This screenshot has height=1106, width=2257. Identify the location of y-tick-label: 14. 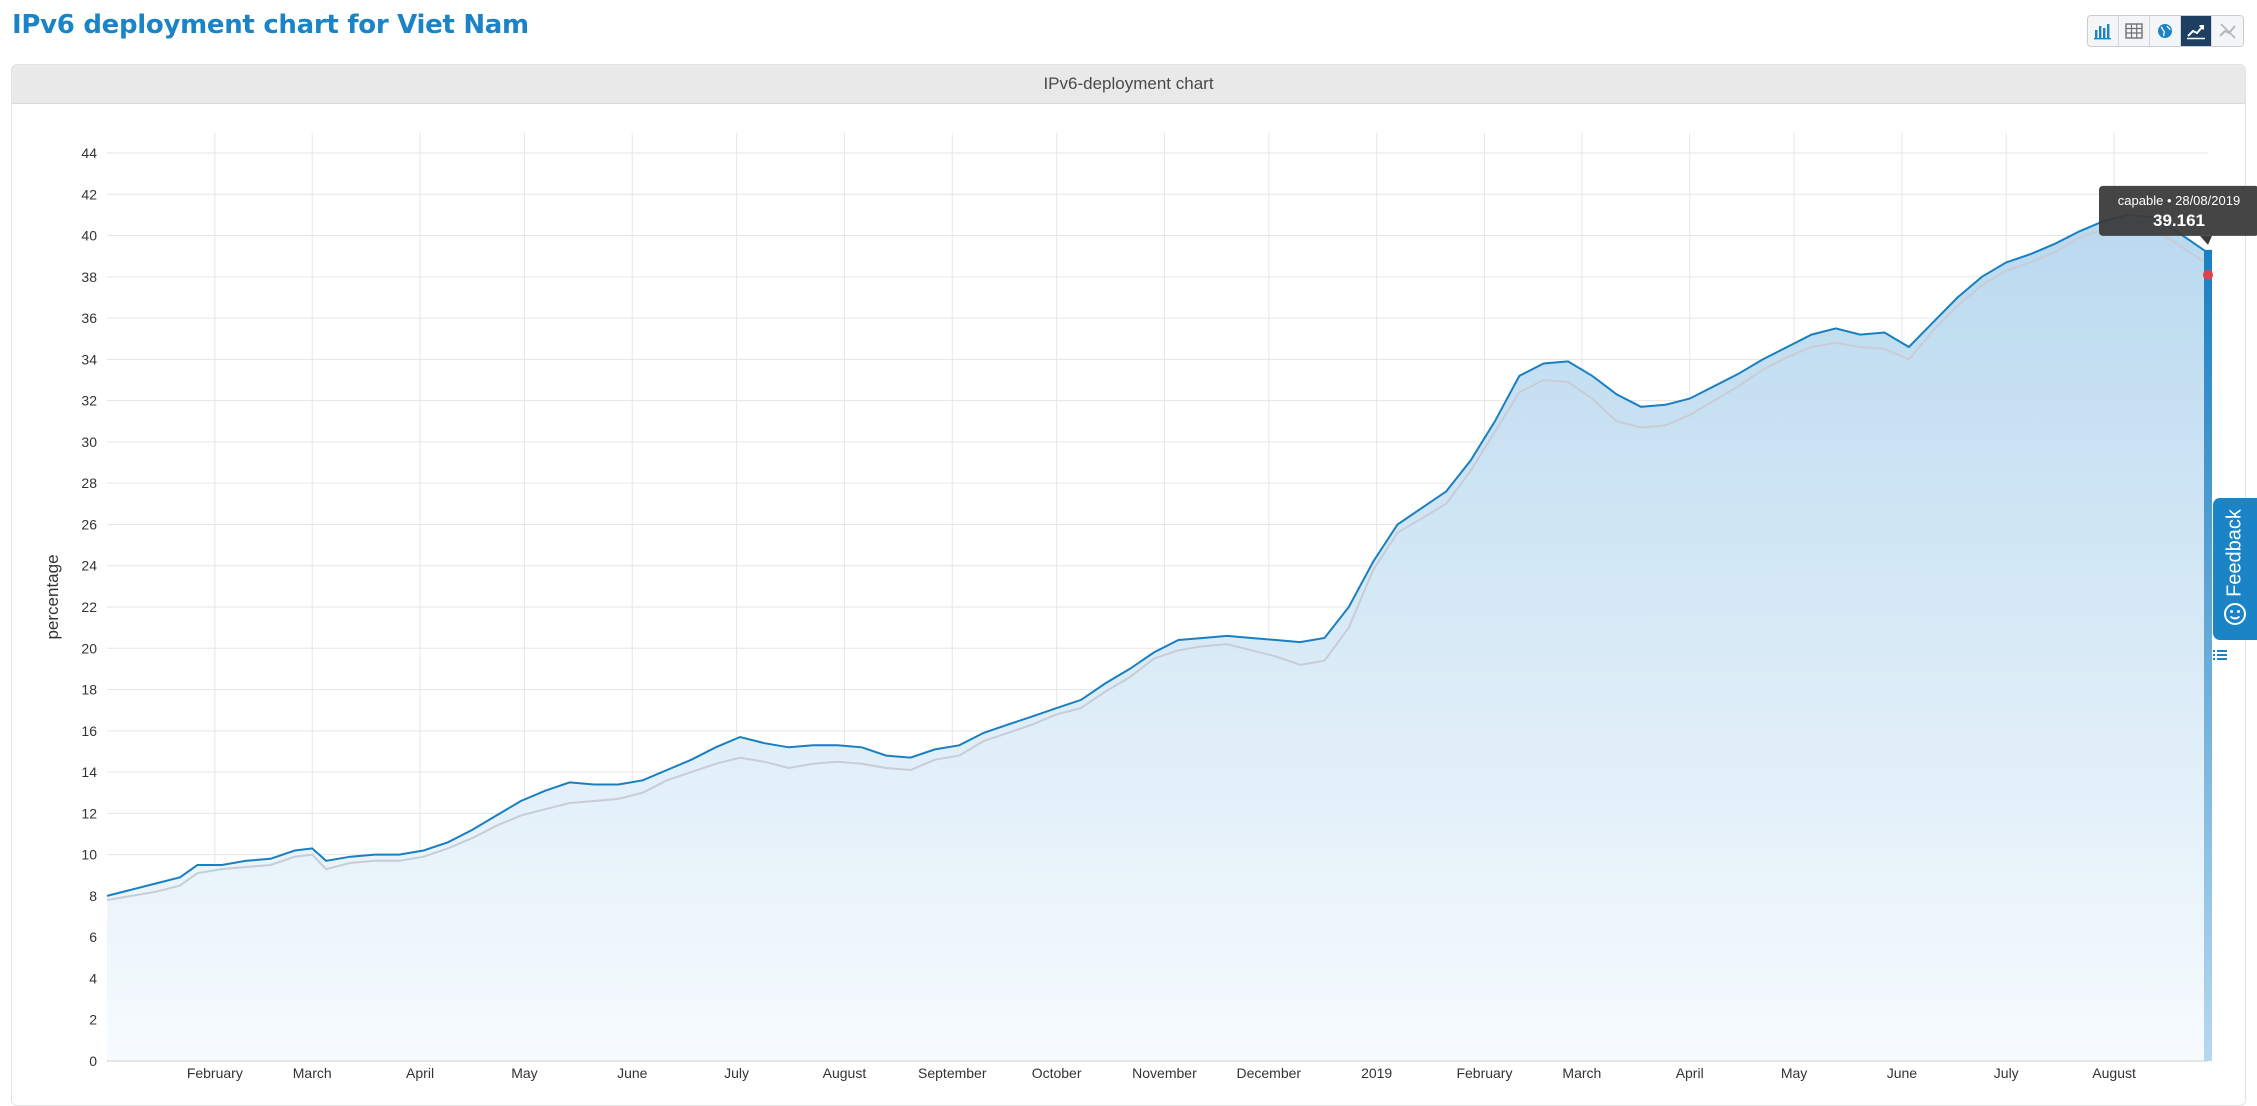
(89, 772).